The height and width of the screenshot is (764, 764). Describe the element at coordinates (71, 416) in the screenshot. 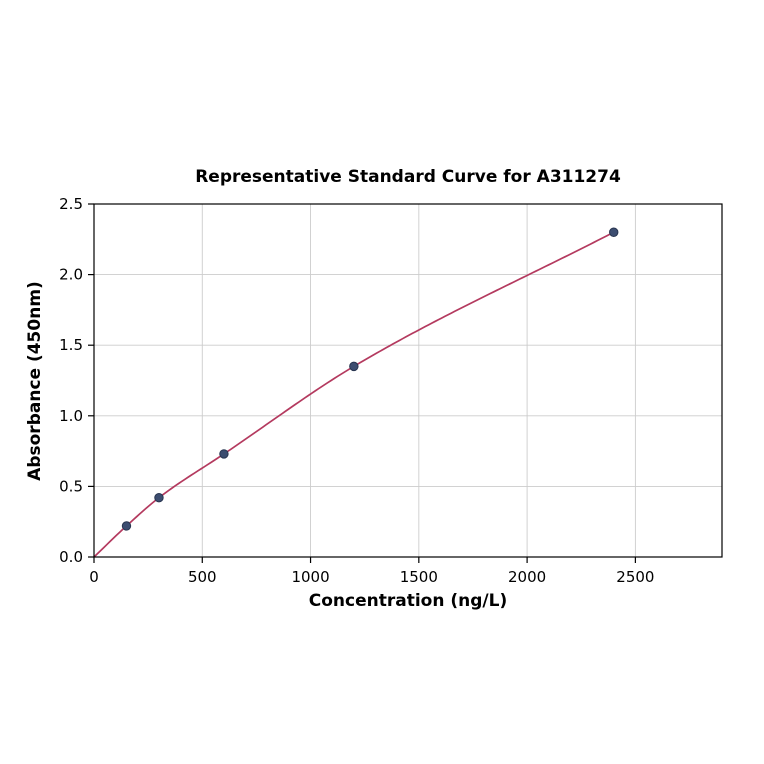

I see `y-tick-label: 1.0` at that location.